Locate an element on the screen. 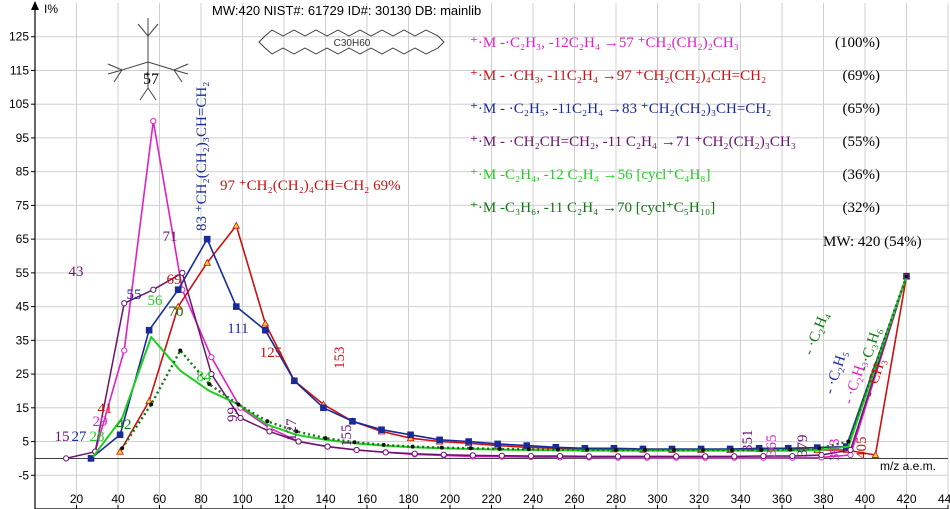 Image resolution: width=950 pixels, height=509 pixels. x-tick-label: 260 is located at coordinates (574, 499).